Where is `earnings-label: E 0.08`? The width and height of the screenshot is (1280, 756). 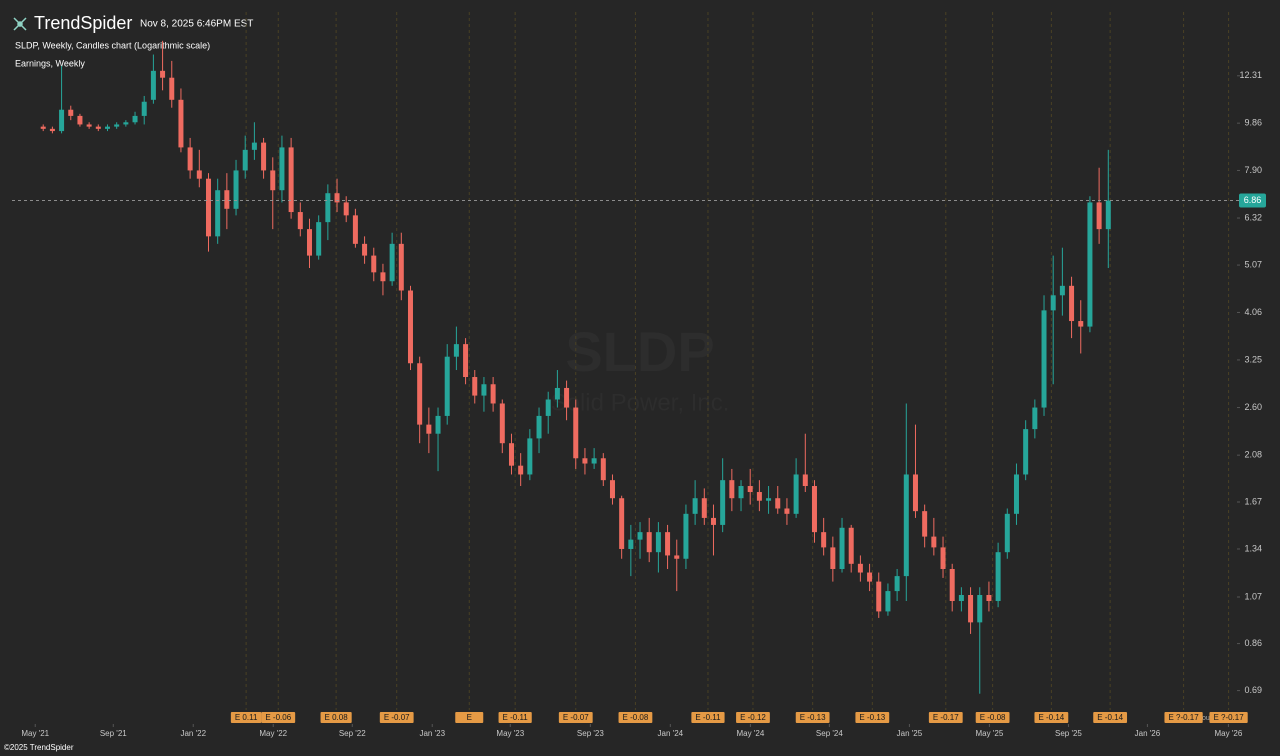 earnings-label: E 0.08 is located at coordinates (337, 717).